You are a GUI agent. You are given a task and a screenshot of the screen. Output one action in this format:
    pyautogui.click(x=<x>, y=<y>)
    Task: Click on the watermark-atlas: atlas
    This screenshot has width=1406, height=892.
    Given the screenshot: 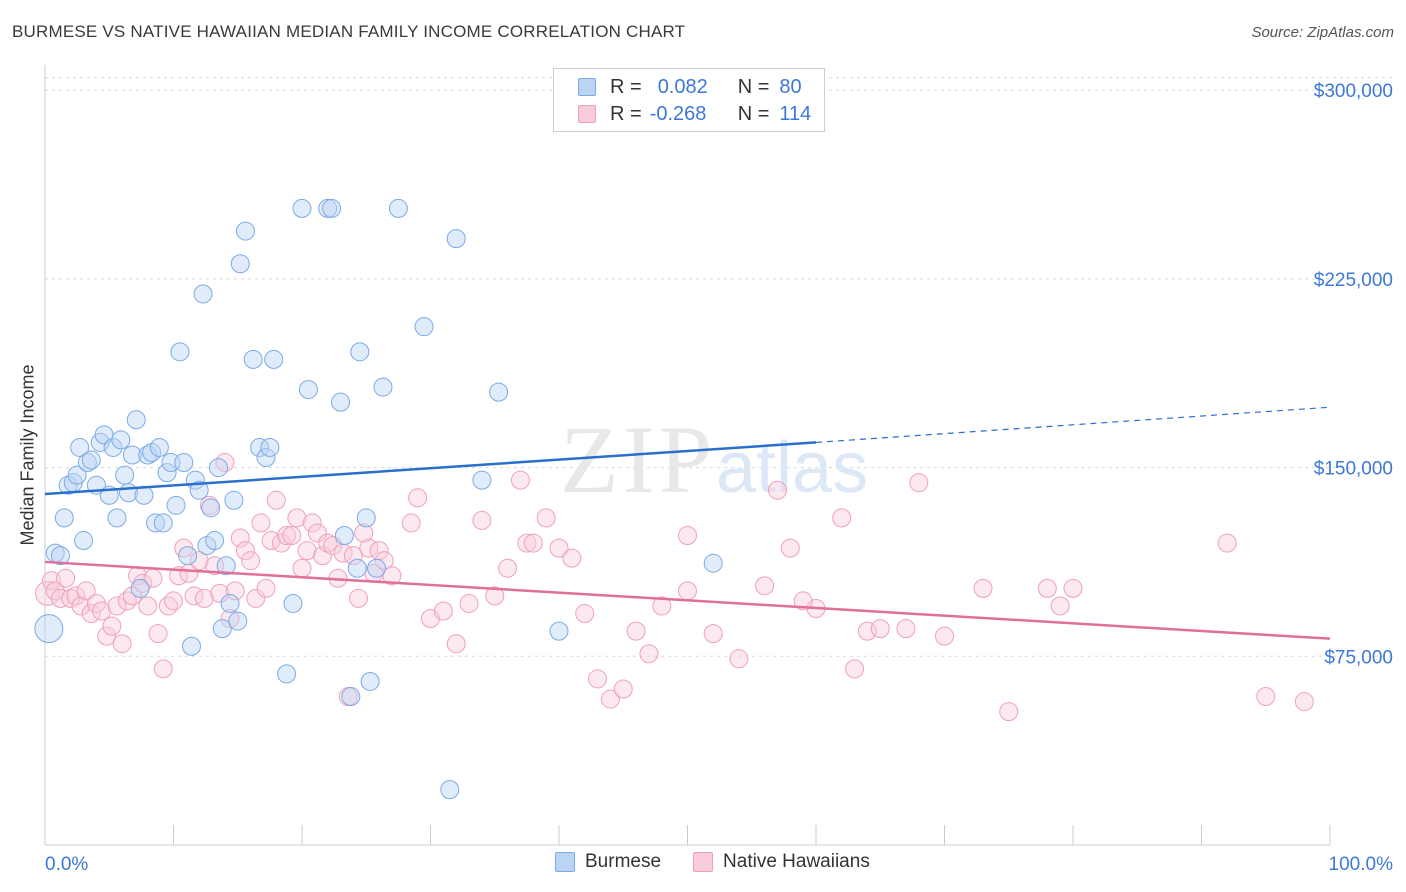 What is the action you would take?
    pyautogui.click(x=792, y=468)
    